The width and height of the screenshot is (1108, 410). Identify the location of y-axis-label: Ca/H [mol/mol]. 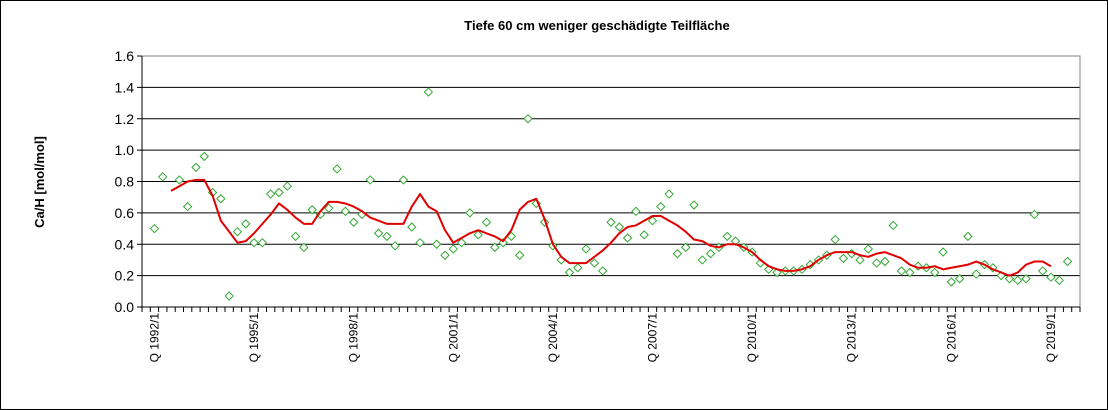
(39, 182).